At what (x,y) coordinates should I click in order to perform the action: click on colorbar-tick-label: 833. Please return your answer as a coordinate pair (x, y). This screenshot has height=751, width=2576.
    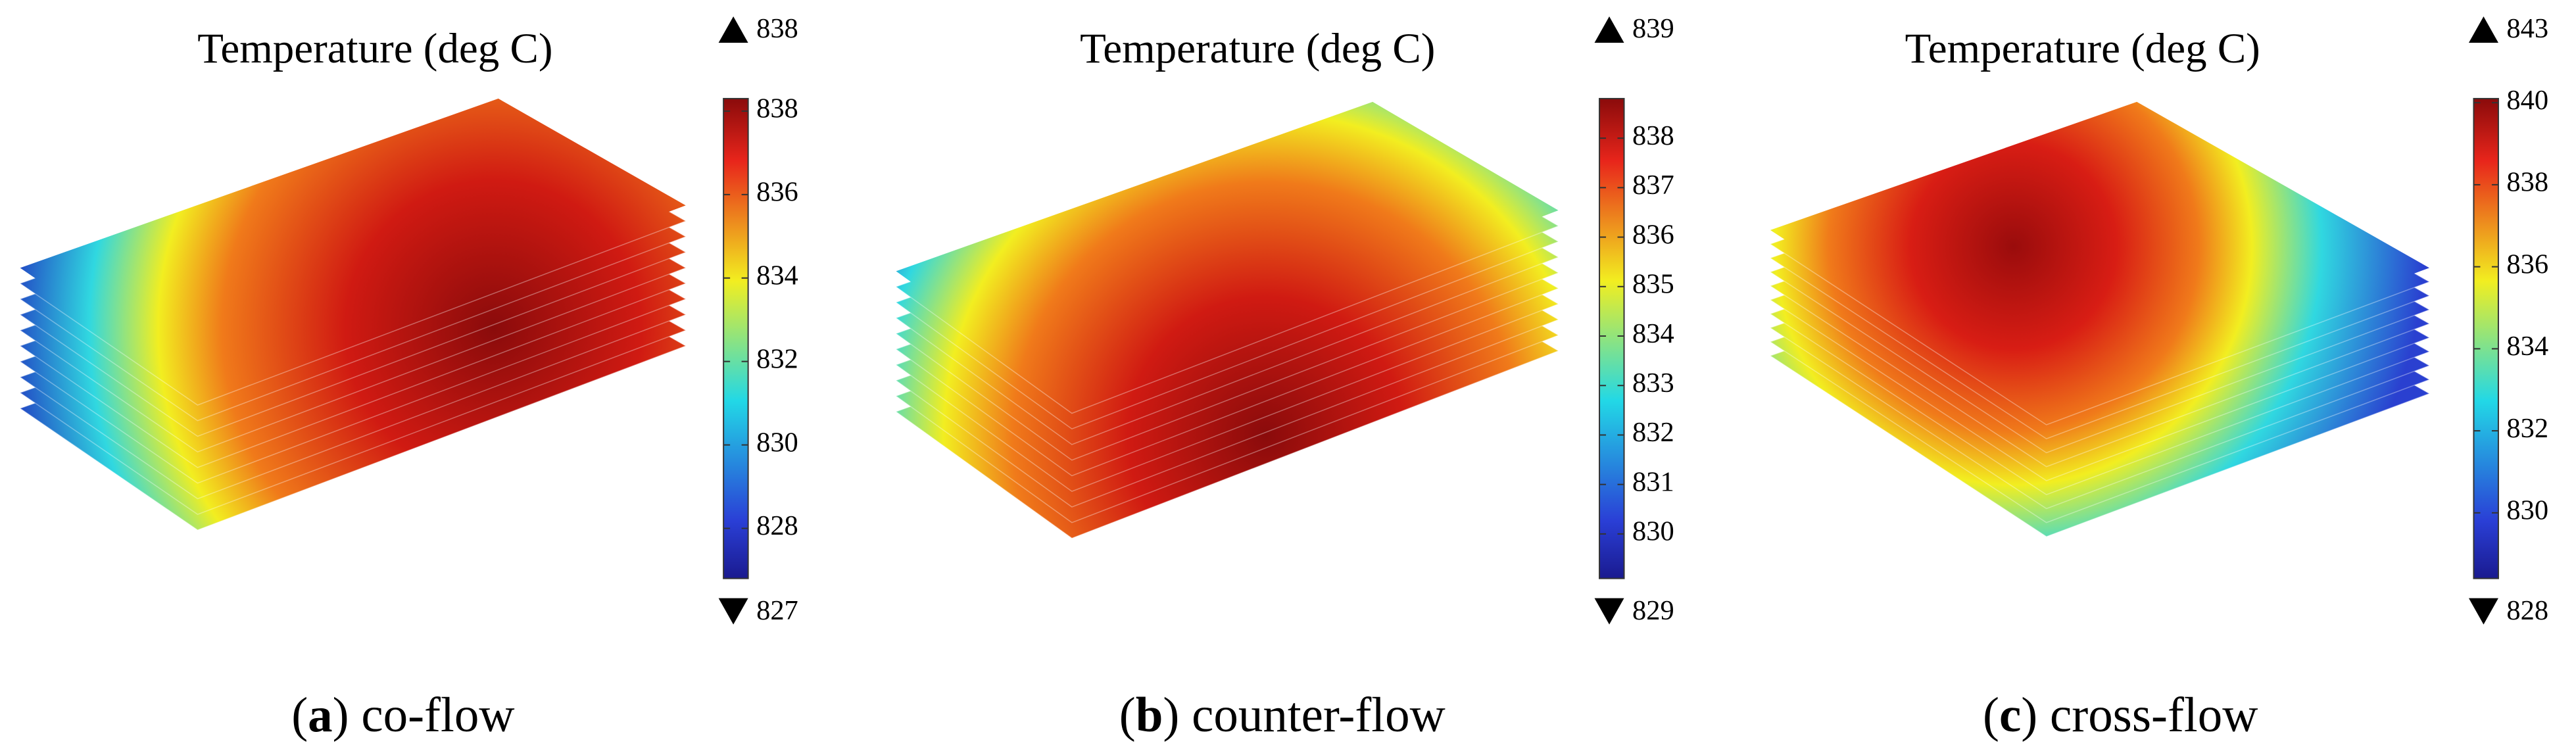
    Looking at the image, I should click on (1653, 384).